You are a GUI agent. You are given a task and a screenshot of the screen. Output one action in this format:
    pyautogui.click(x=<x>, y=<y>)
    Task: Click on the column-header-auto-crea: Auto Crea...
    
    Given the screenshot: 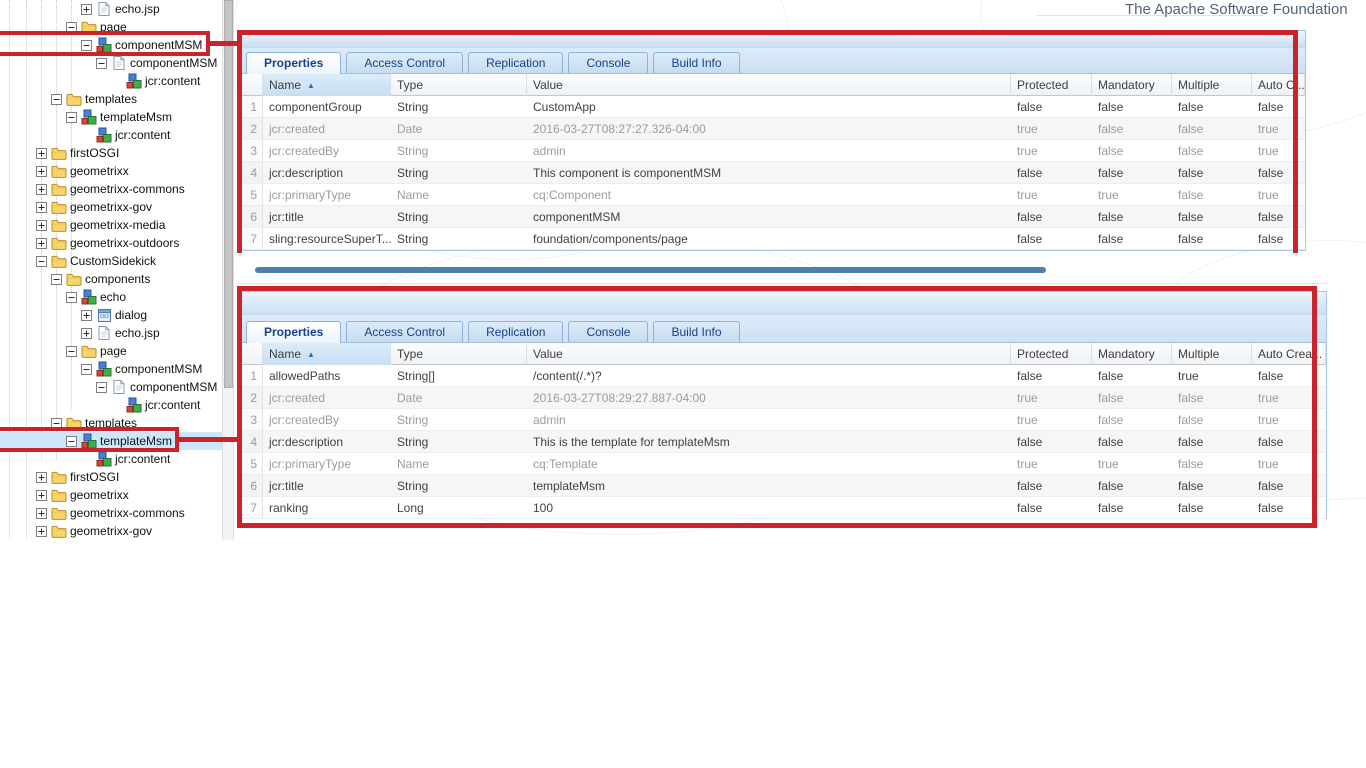 What is the action you would take?
    pyautogui.click(x=1289, y=354)
    